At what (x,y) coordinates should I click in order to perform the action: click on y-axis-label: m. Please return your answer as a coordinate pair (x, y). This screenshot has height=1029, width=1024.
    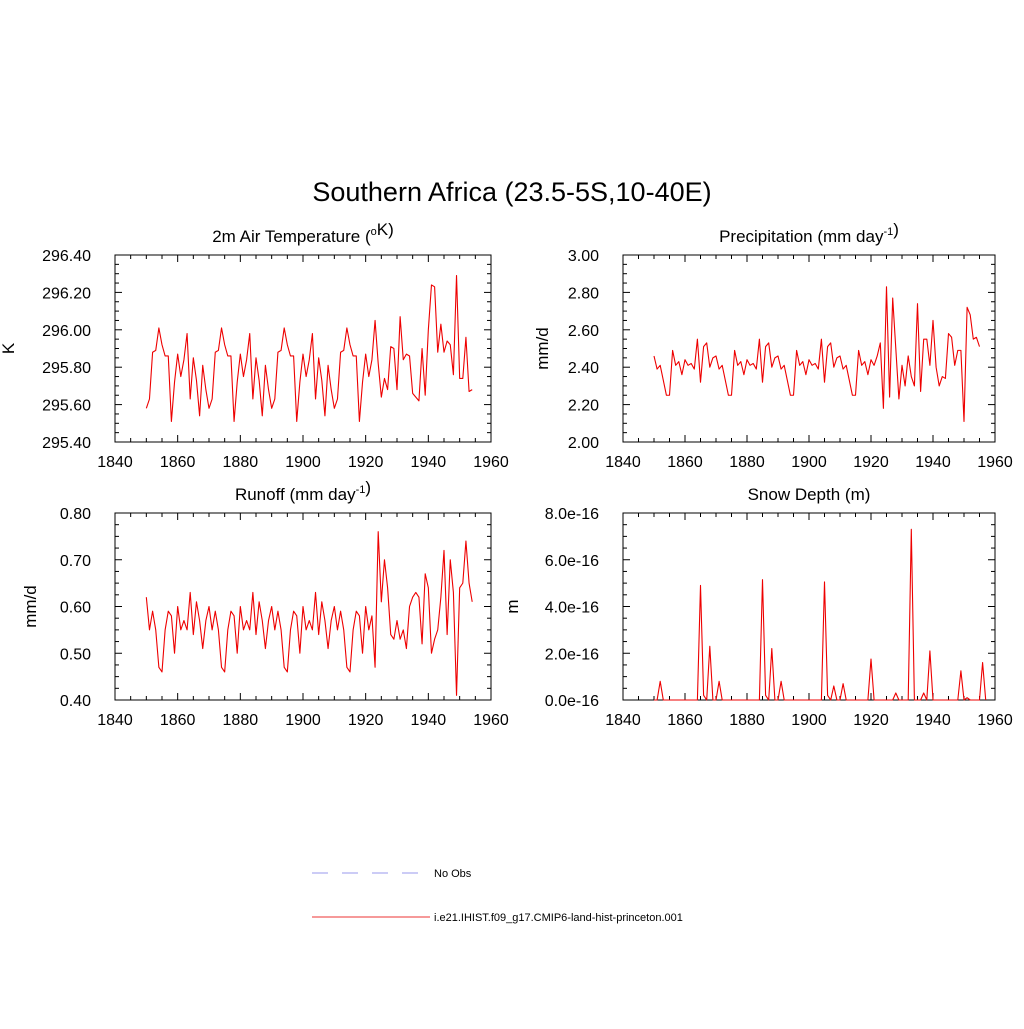
    Looking at the image, I should click on (512, 606).